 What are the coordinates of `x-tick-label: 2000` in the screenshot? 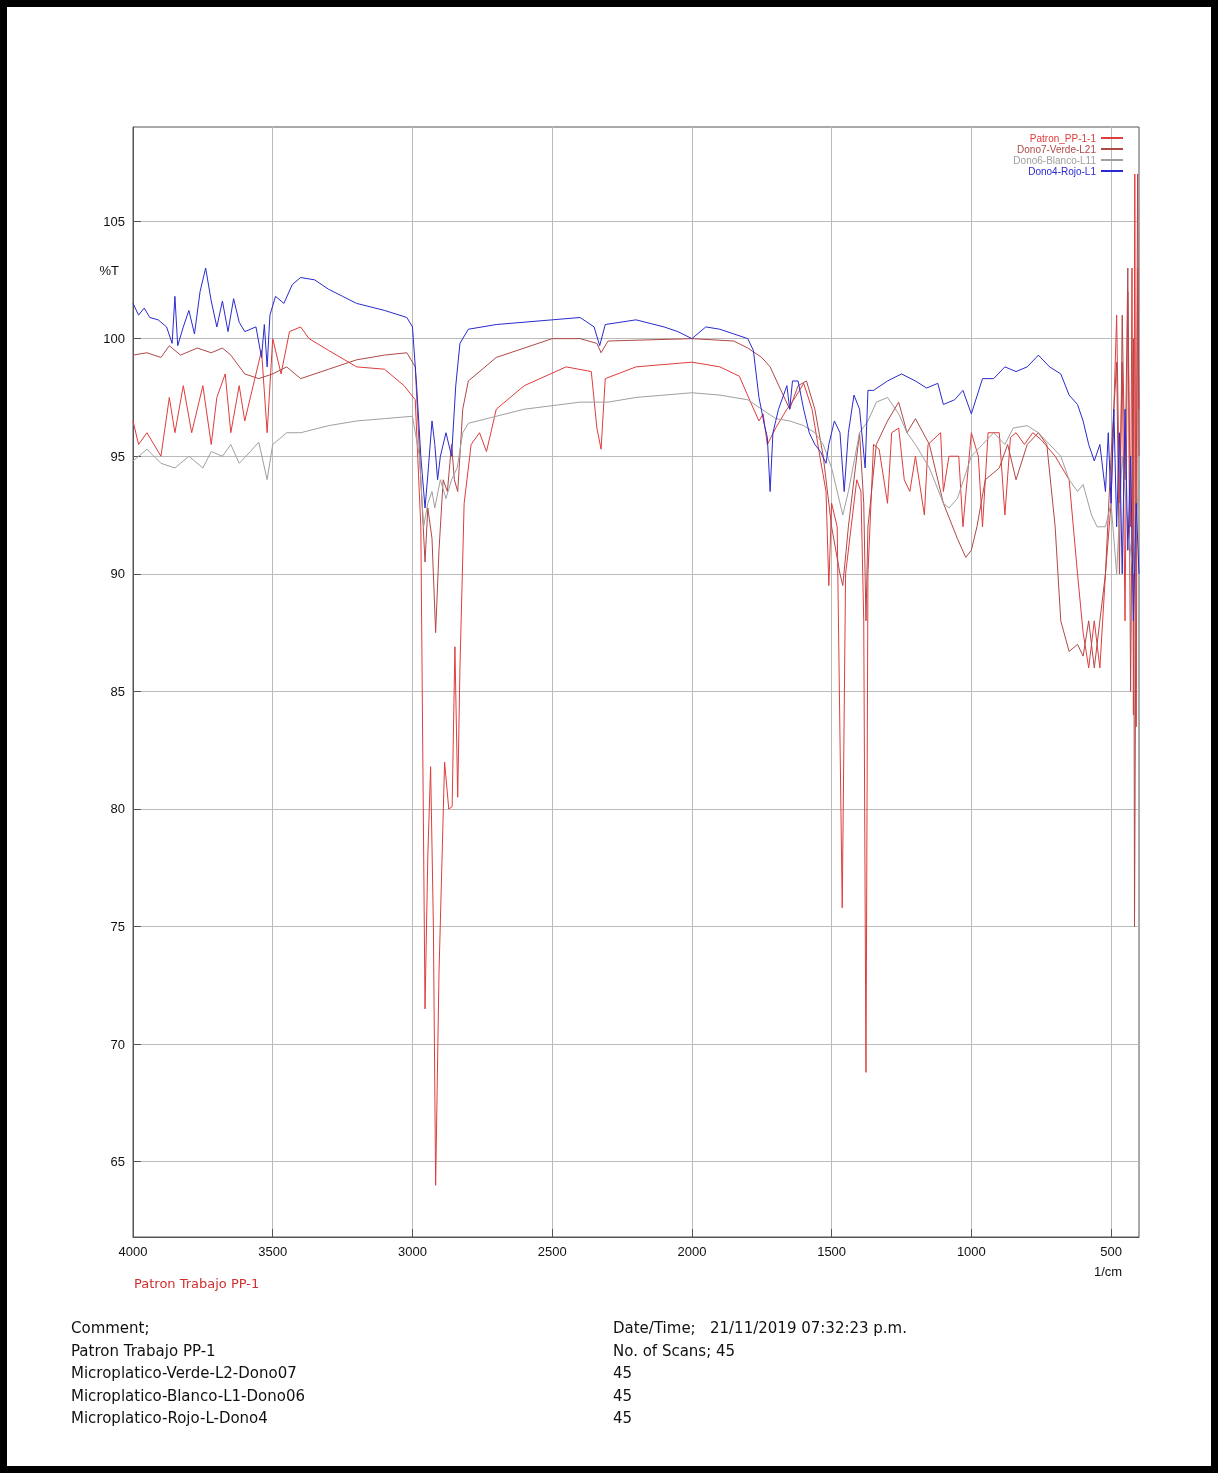 It's located at (692, 1251).